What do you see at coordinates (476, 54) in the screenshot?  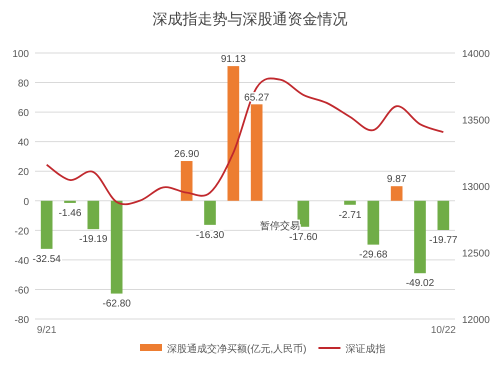 I see `y2-tick-label: 14000` at bounding box center [476, 54].